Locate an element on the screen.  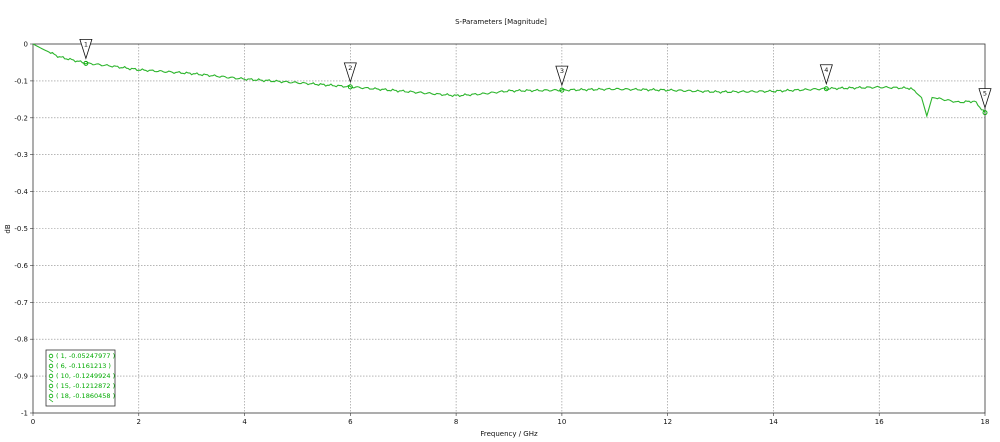
x-tick-label: 10 is located at coordinates (561, 422).